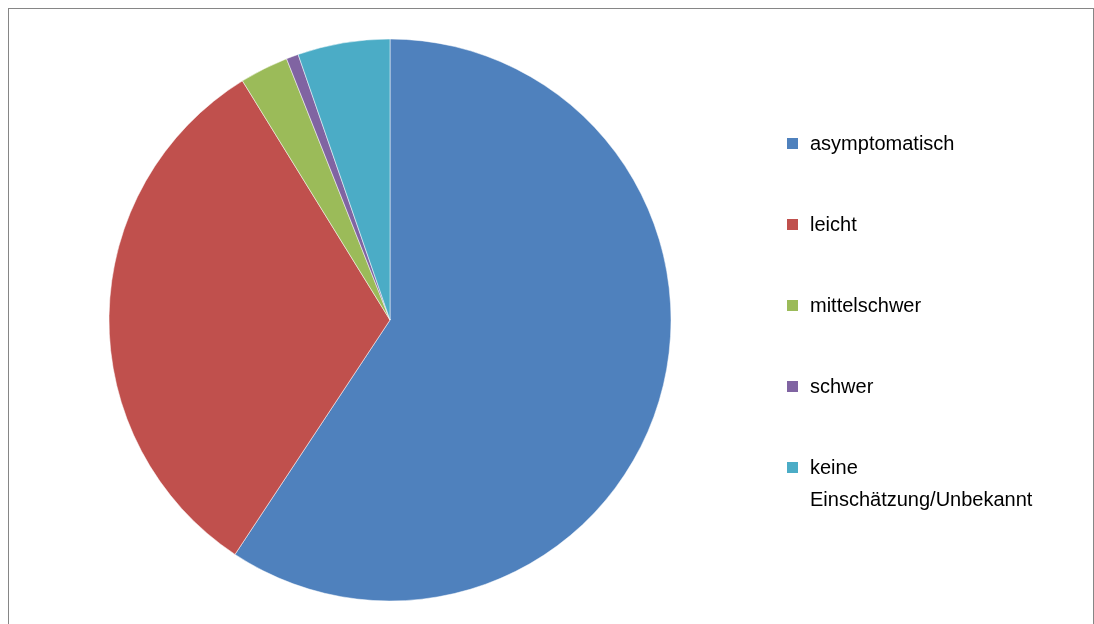  I want to click on legend-label: leicht, so click(834, 224).